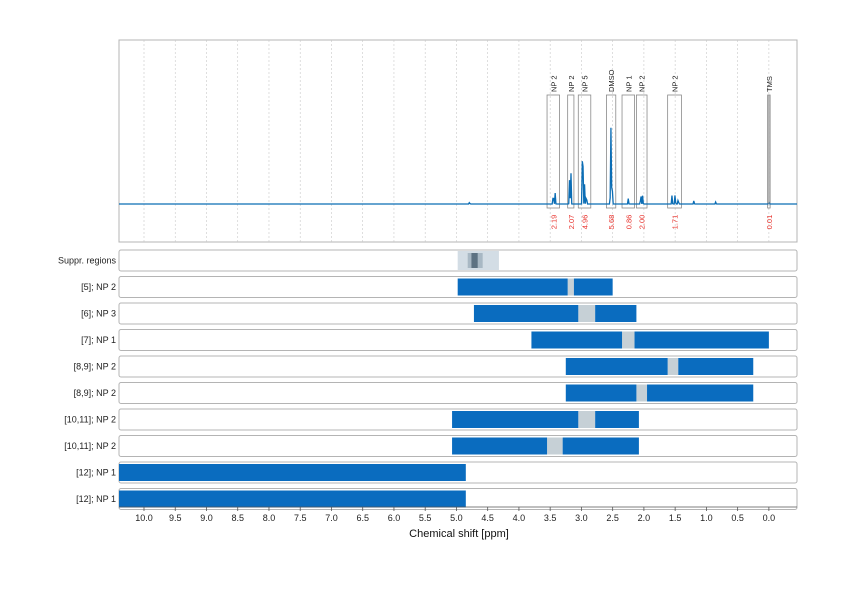 Image resolution: width=842 pixels, height=595 pixels. What do you see at coordinates (553, 83) in the screenshot?
I see `peak-label-0: NP 2` at bounding box center [553, 83].